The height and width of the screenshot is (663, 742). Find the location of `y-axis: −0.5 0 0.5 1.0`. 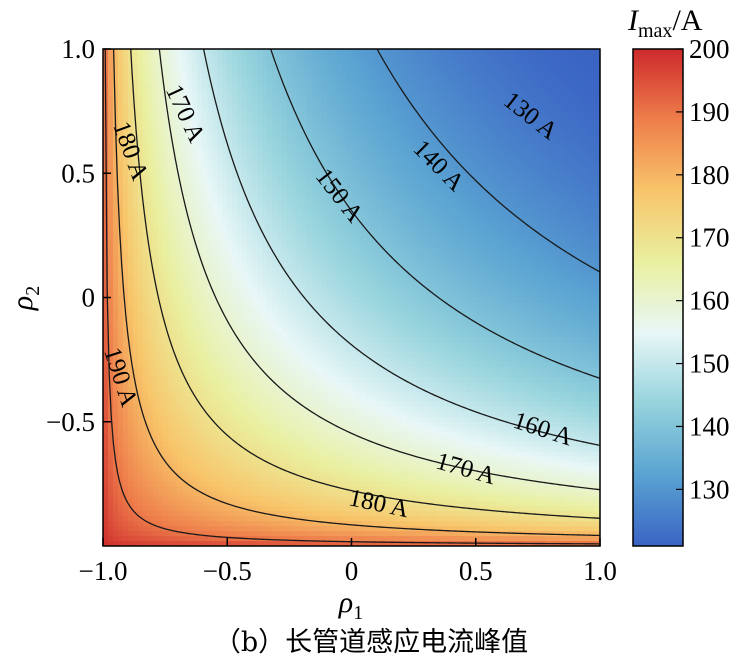

y-axis: −0.5 0 0.5 1.0 is located at coordinates (78, 235).